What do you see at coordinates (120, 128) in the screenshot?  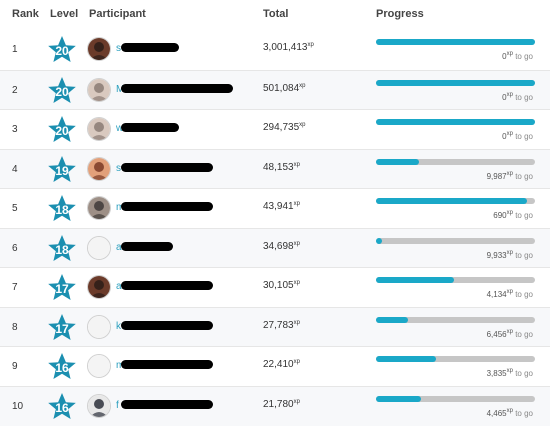 I see `participant-name-link: w` at bounding box center [120, 128].